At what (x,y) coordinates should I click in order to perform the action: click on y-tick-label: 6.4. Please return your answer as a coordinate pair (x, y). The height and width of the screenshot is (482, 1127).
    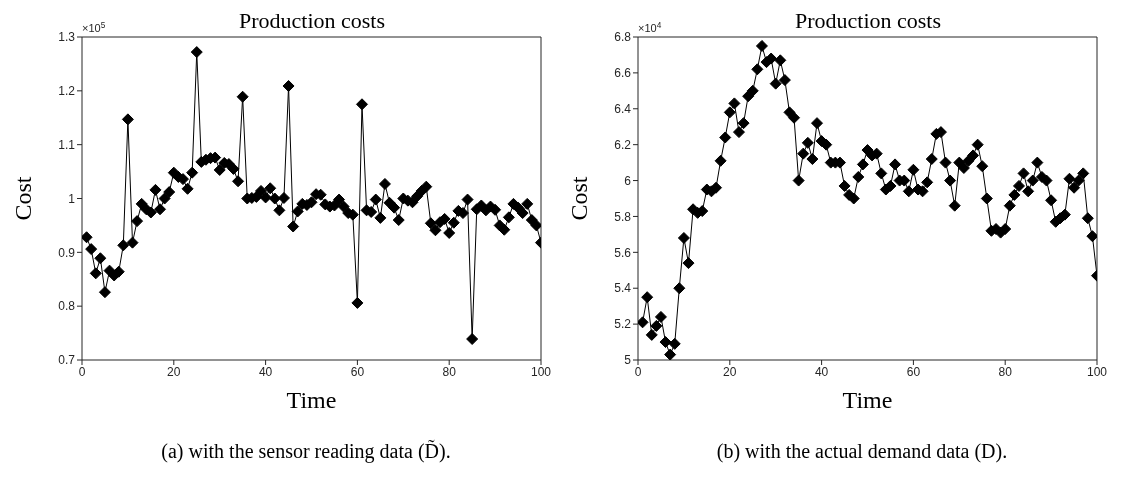
    Looking at the image, I should click on (623, 109).